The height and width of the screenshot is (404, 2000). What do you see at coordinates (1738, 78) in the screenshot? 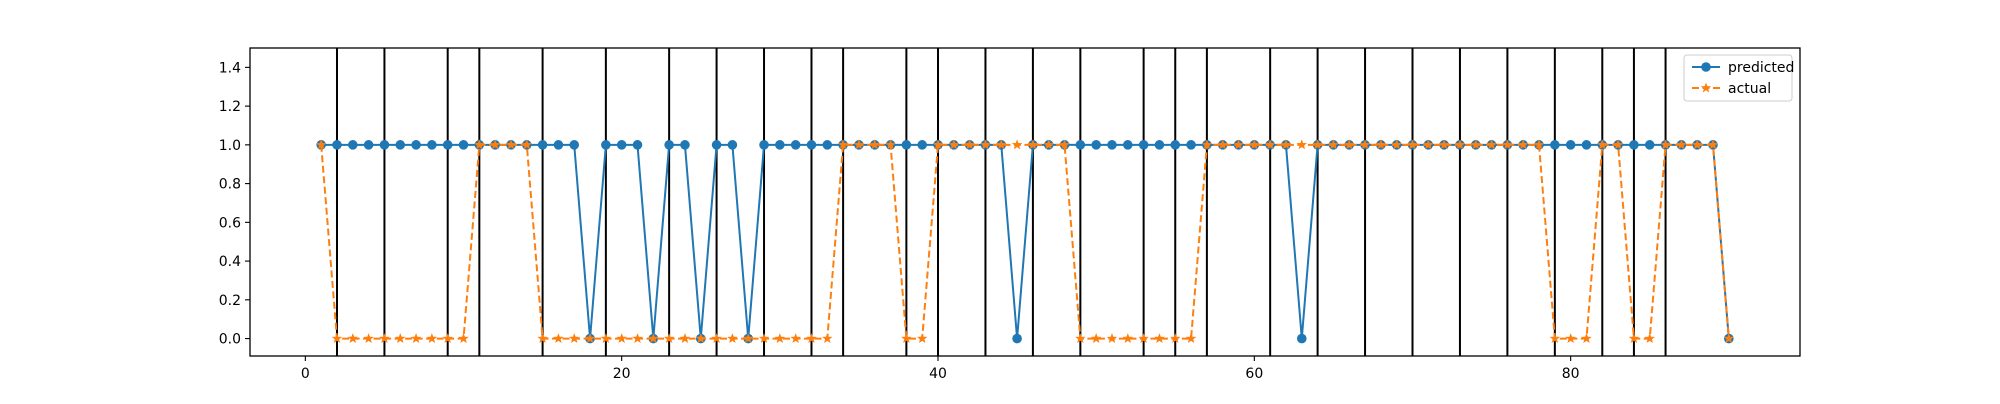
I see `legend: predicted actual` at bounding box center [1738, 78].